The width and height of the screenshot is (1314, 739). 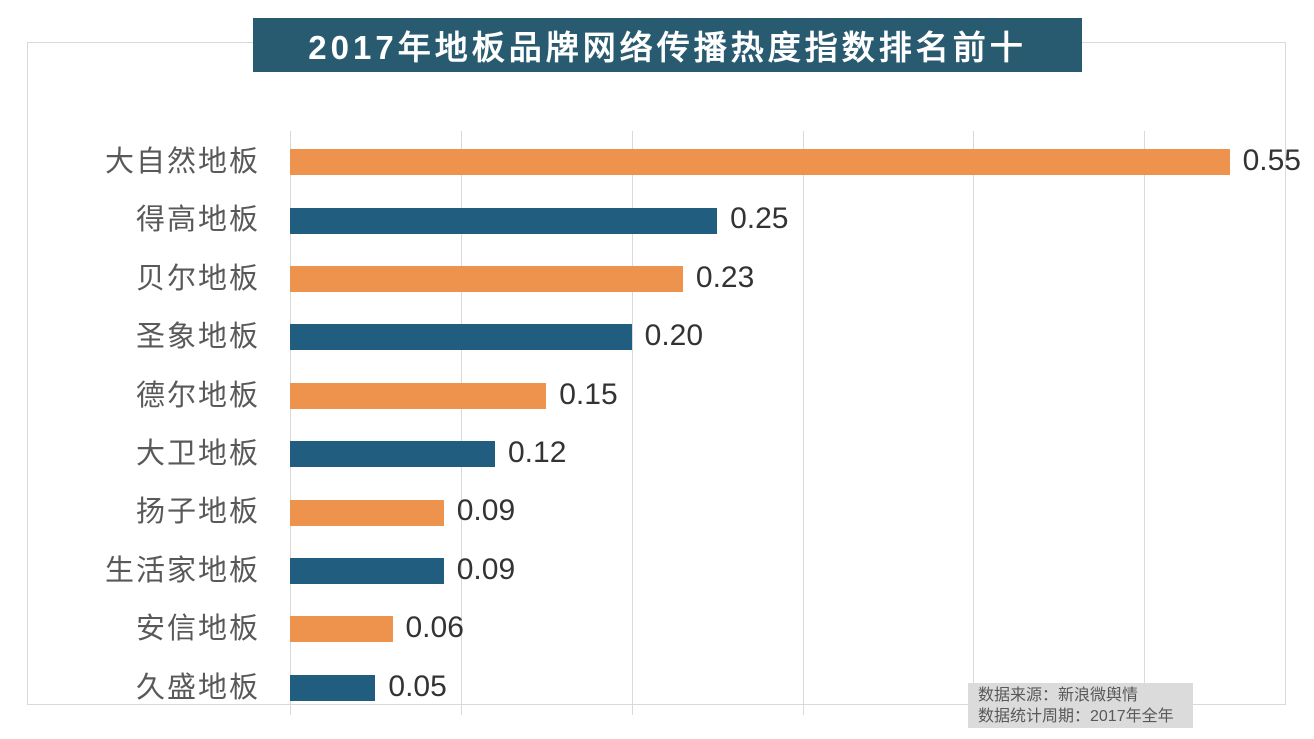 What do you see at coordinates (725, 629) in the screenshot?
I see `bar-row: 安信地板 0.06` at bounding box center [725, 629].